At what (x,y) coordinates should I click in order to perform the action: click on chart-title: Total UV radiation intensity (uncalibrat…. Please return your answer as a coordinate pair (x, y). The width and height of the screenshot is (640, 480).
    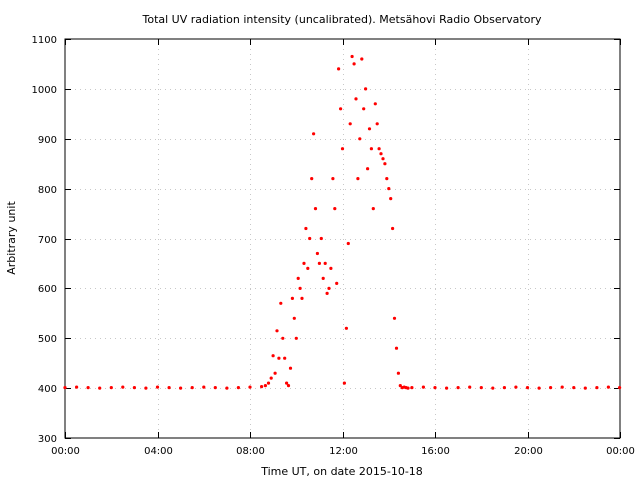
    Looking at the image, I should click on (342, 19).